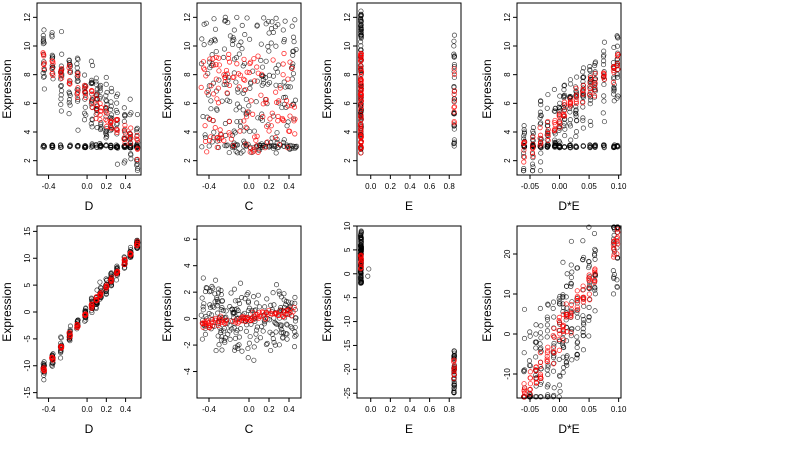 The width and height of the screenshot is (800, 450). Describe the element at coordinates (249, 409) in the screenshot. I see `x-tick-label: 0.0` at that location.